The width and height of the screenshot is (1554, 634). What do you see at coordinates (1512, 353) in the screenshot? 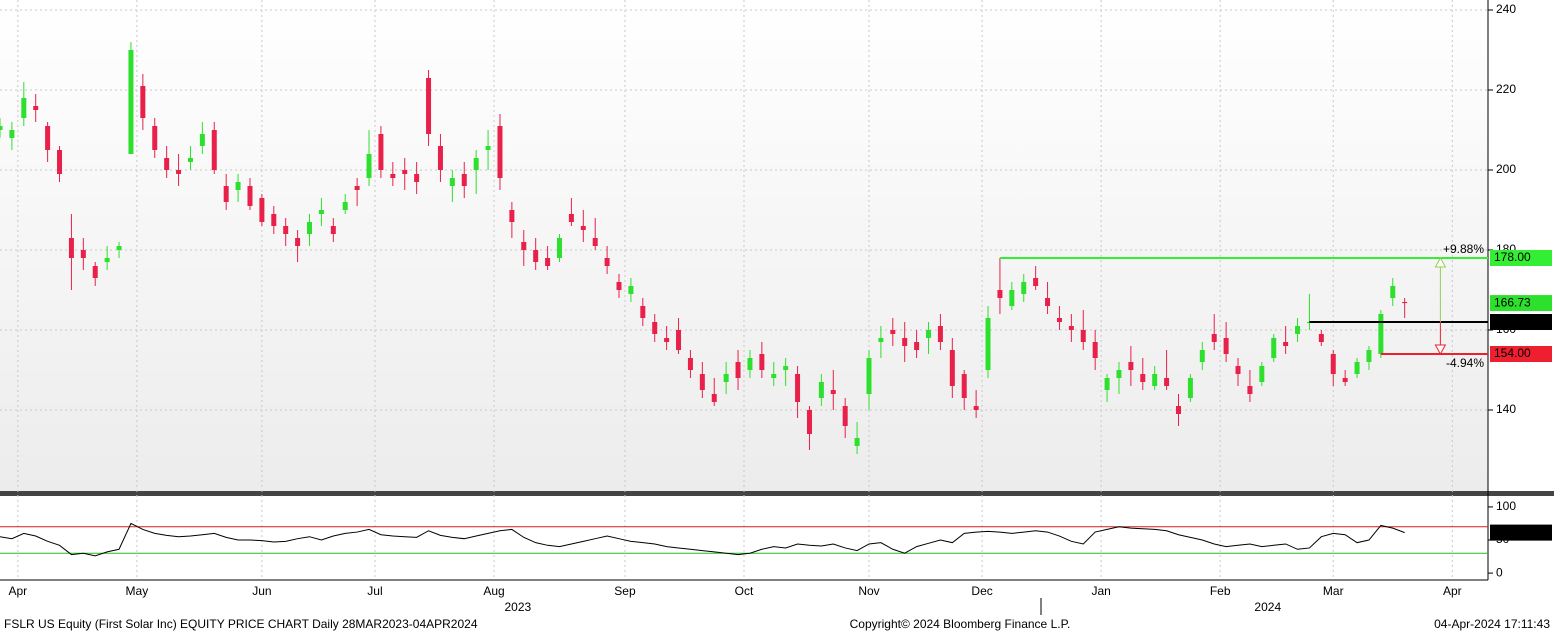
I see `level-tag: 154.00` at bounding box center [1512, 353].